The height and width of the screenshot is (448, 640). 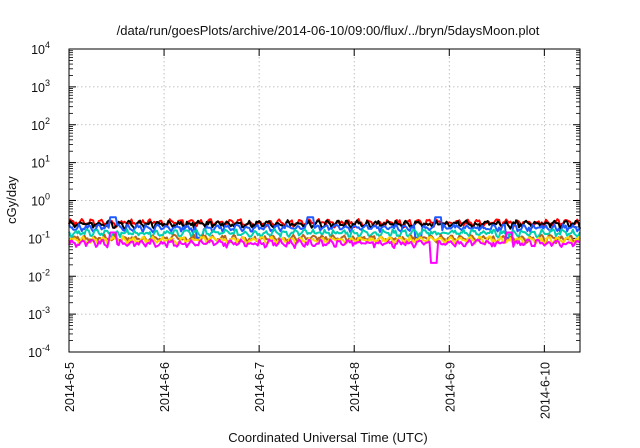 I want to click on x-tick-label: 2014-6-9, so click(x=450, y=387).